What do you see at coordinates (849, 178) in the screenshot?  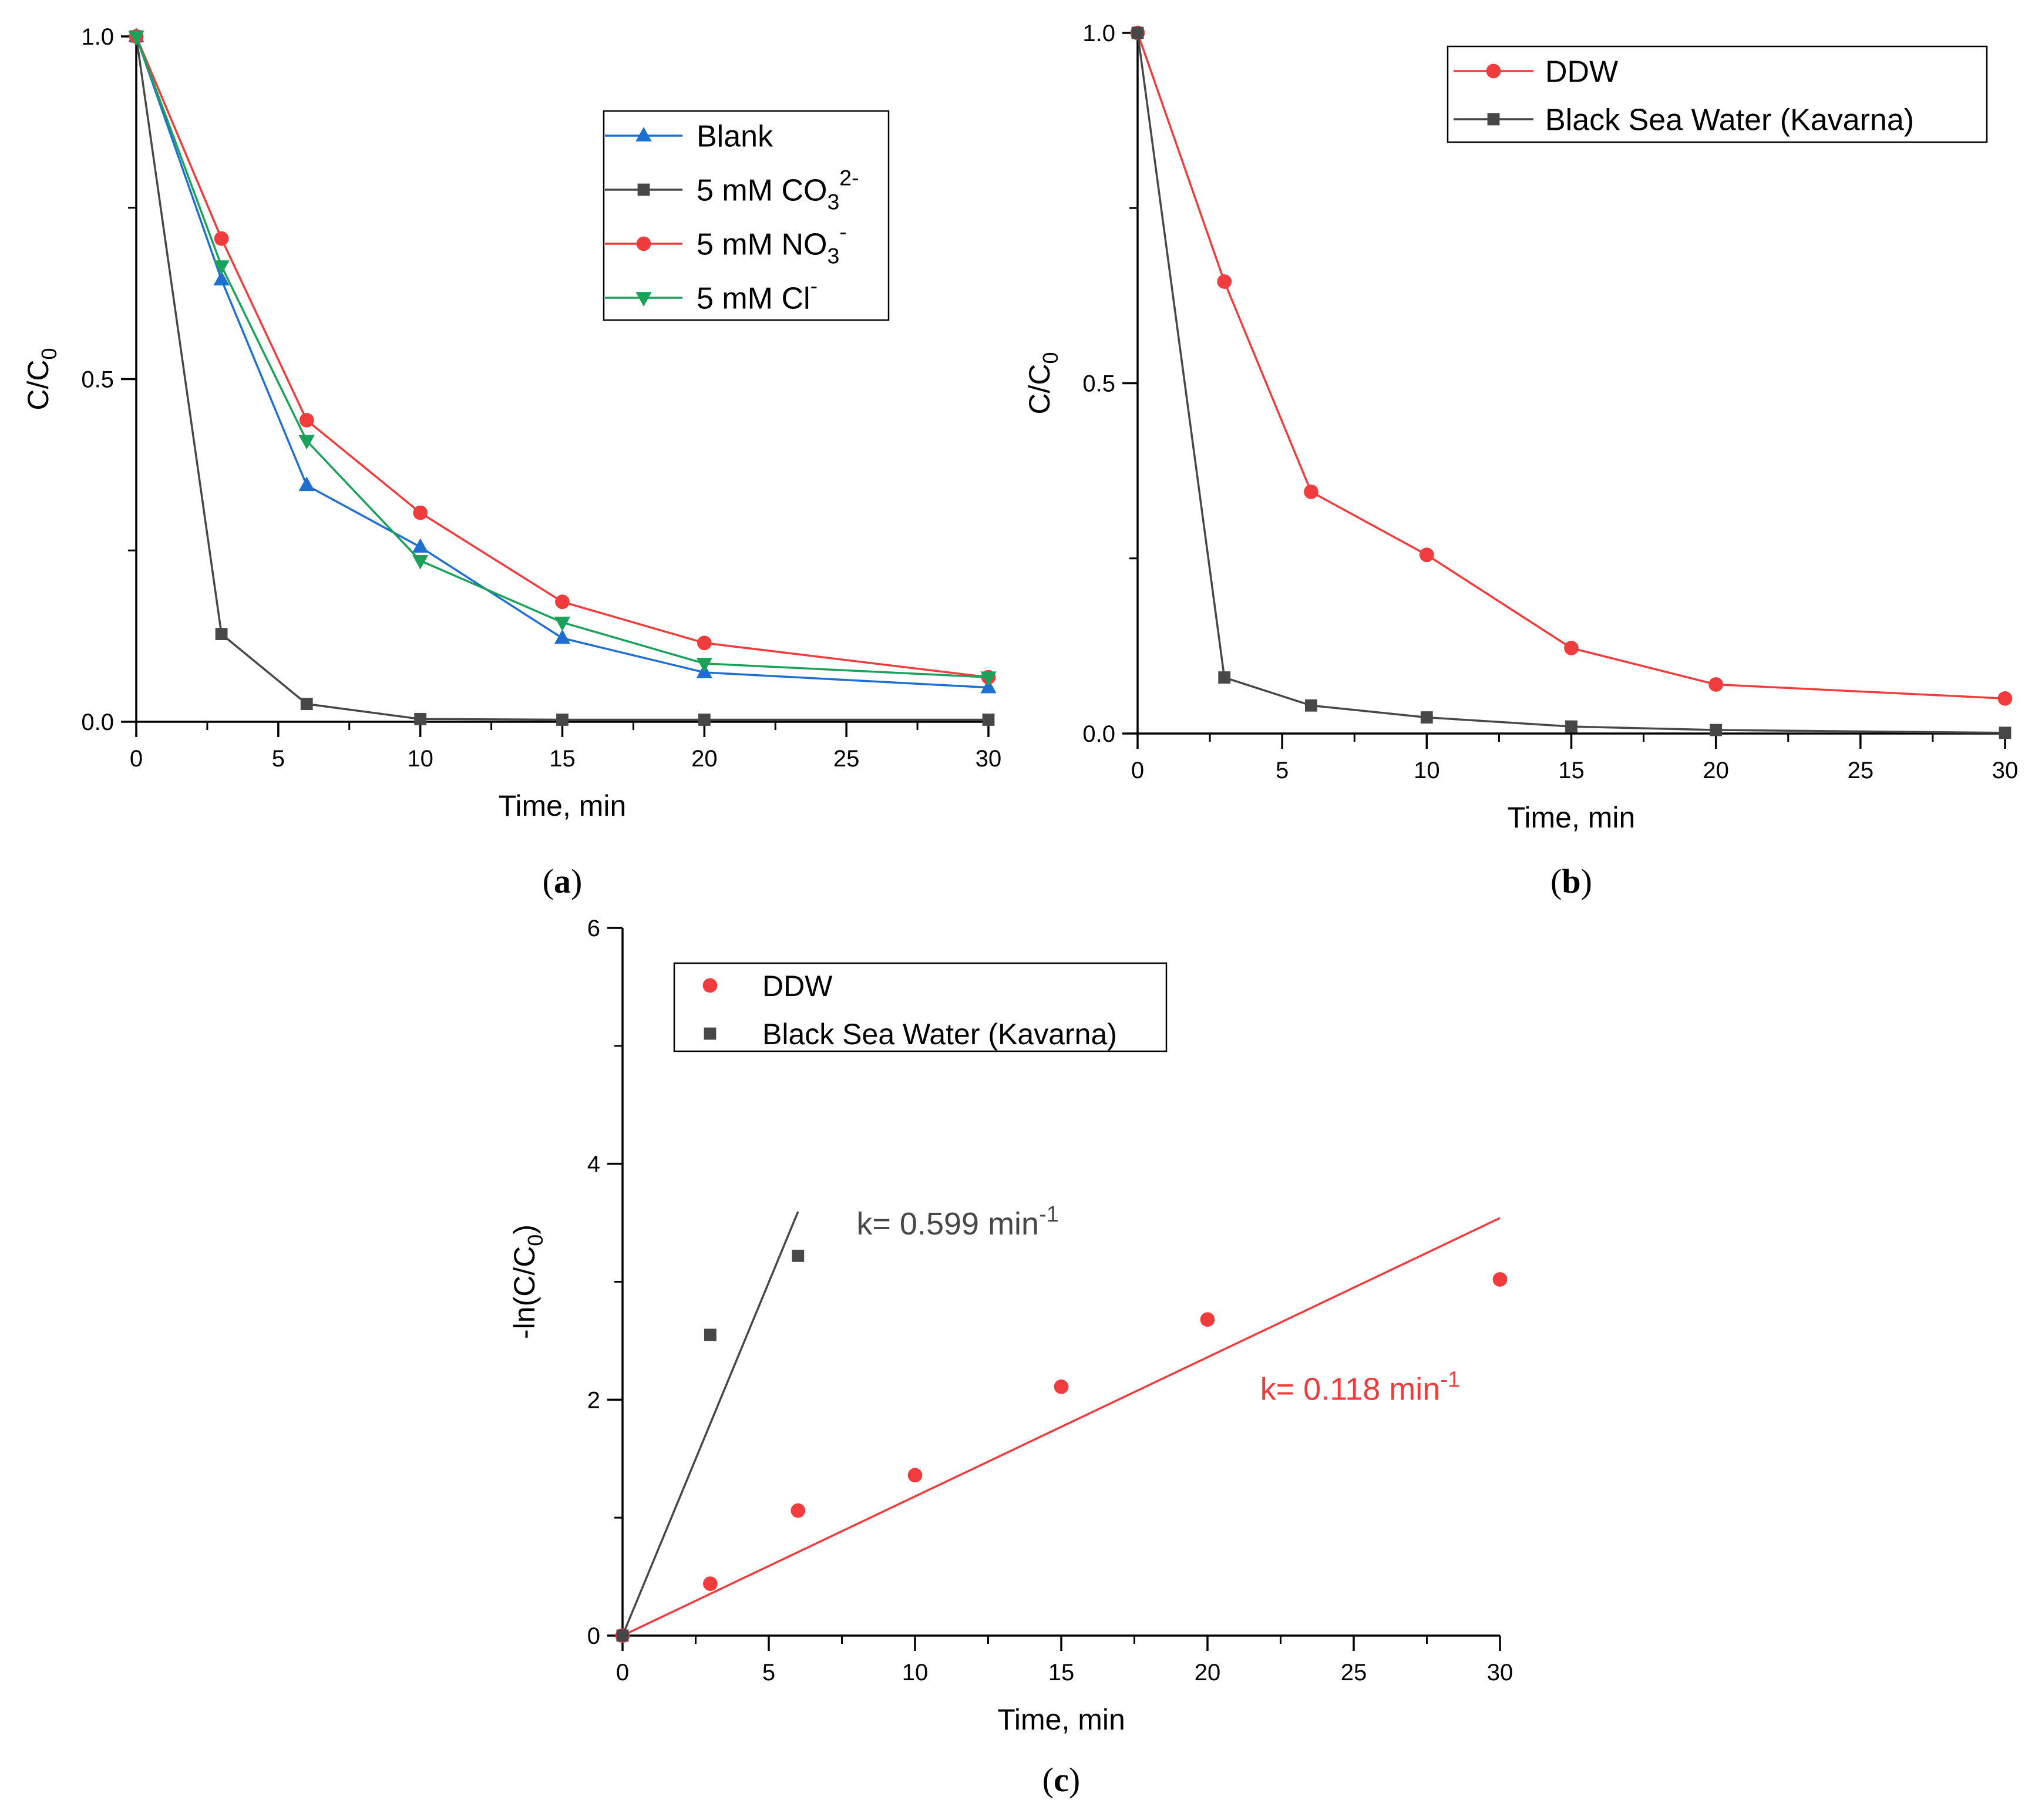 I see `legend-label-carbonate-sup: 2-` at bounding box center [849, 178].